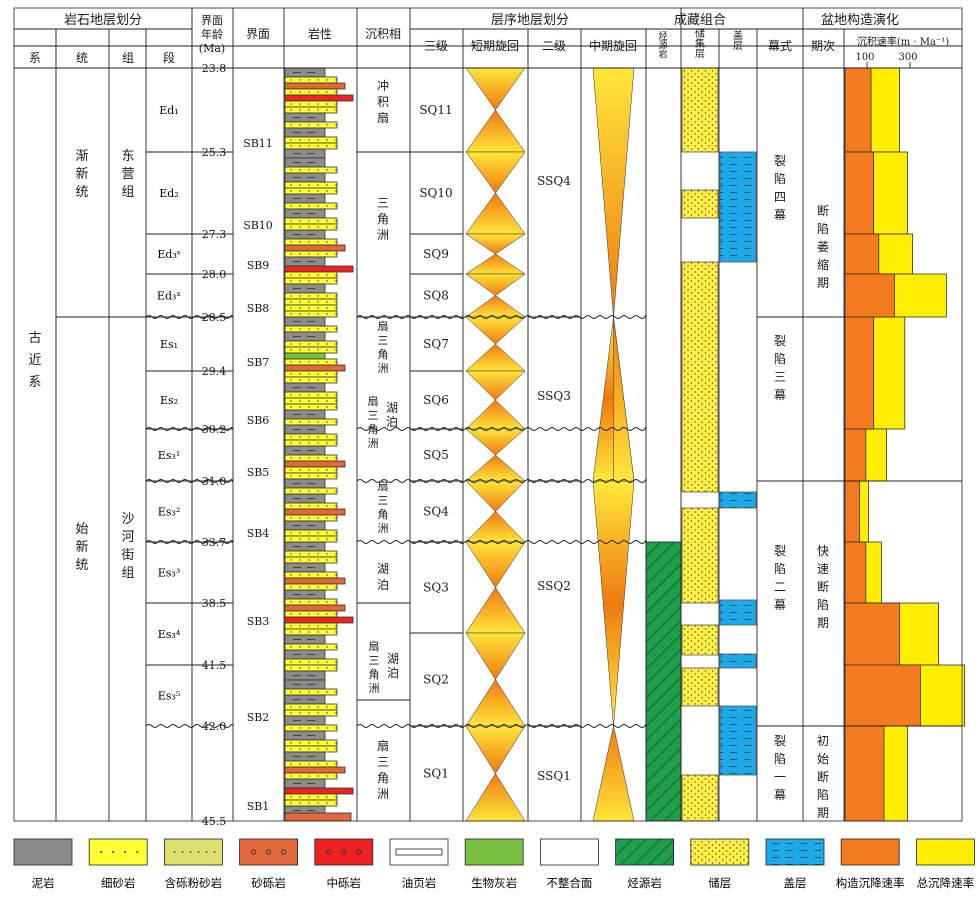 The width and height of the screenshot is (979, 902). What do you see at coordinates (81, 565) in the screenshot?
I see `vertical-text-char: 统` at bounding box center [81, 565].